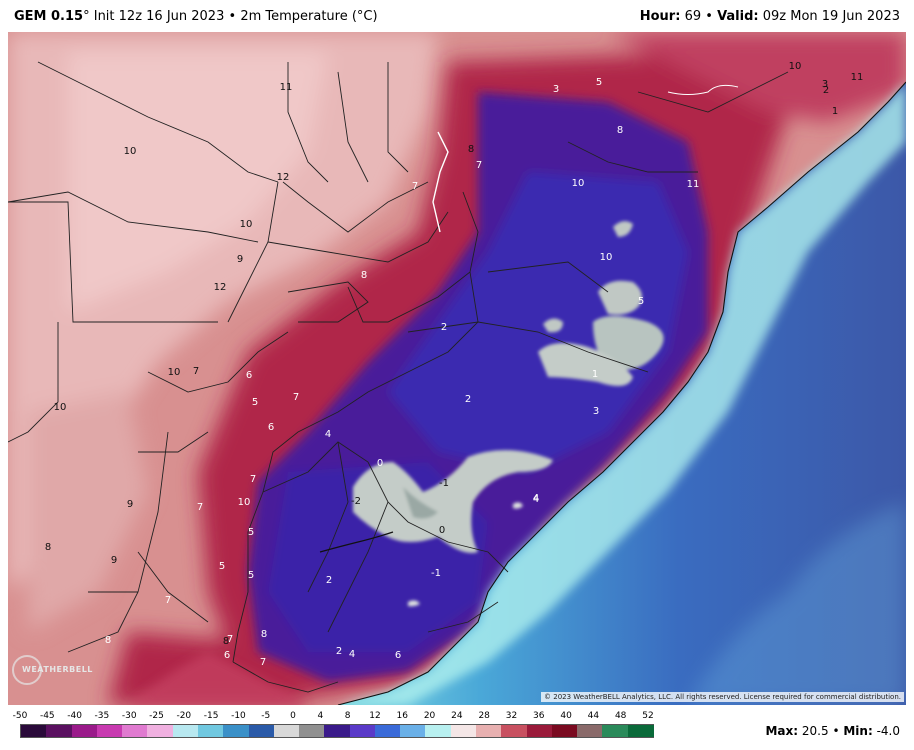 The width and height of the screenshot is (914, 750). Describe the element at coordinates (782, 731) in the screenshot. I see `max-label: Max:` at that location.